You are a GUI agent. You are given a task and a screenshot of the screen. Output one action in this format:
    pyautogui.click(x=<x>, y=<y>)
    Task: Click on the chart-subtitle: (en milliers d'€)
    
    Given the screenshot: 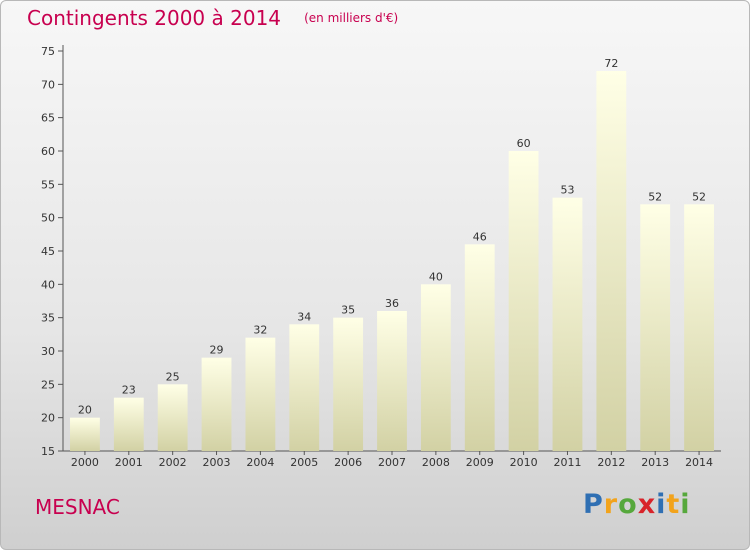 What is the action you would take?
    pyautogui.click(x=351, y=18)
    